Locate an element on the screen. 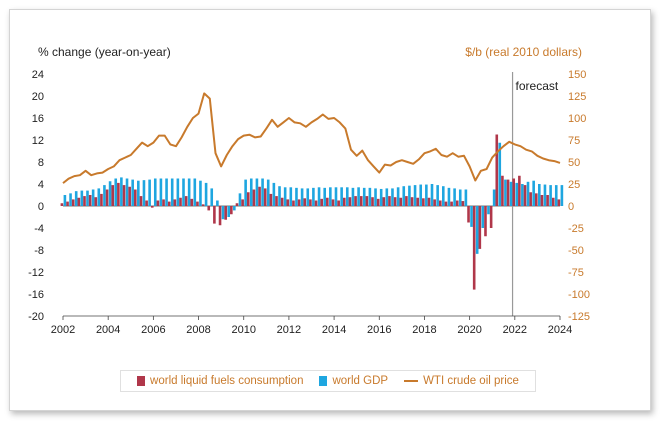  legend-label: world liquid fuels consumption is located at coordinates (227, 381).